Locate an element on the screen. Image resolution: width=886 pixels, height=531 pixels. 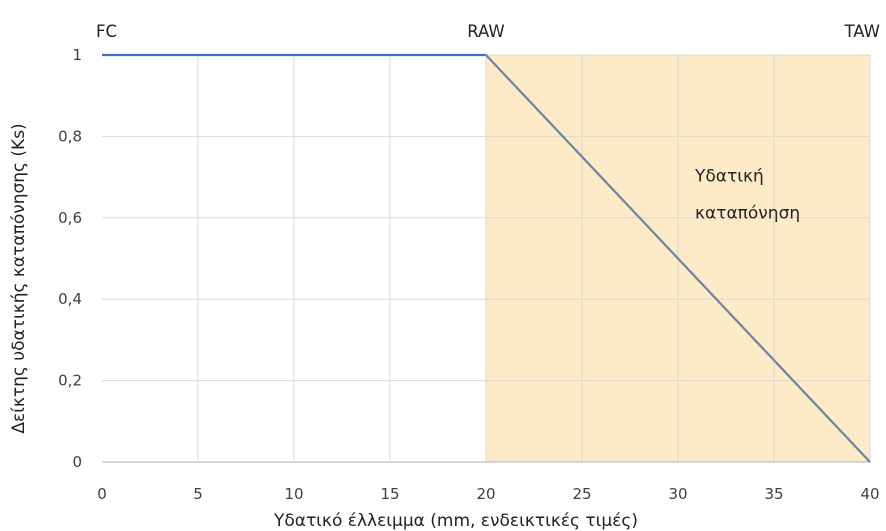
top-label-raw: RAW is located at coordinates (486, 31).